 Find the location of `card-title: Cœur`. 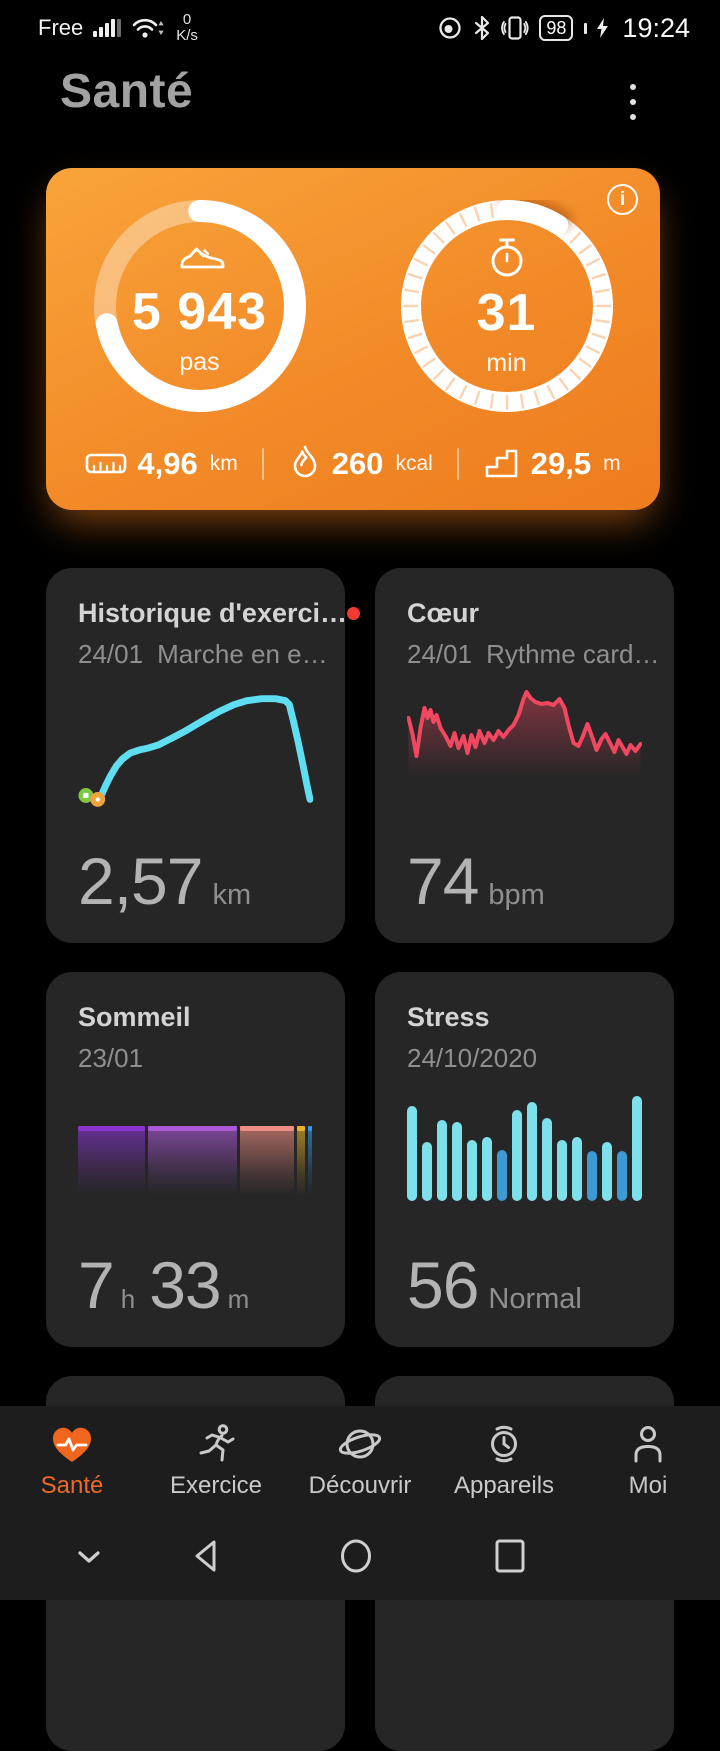

card-title: Cœur is located at coordinates (443, 613).